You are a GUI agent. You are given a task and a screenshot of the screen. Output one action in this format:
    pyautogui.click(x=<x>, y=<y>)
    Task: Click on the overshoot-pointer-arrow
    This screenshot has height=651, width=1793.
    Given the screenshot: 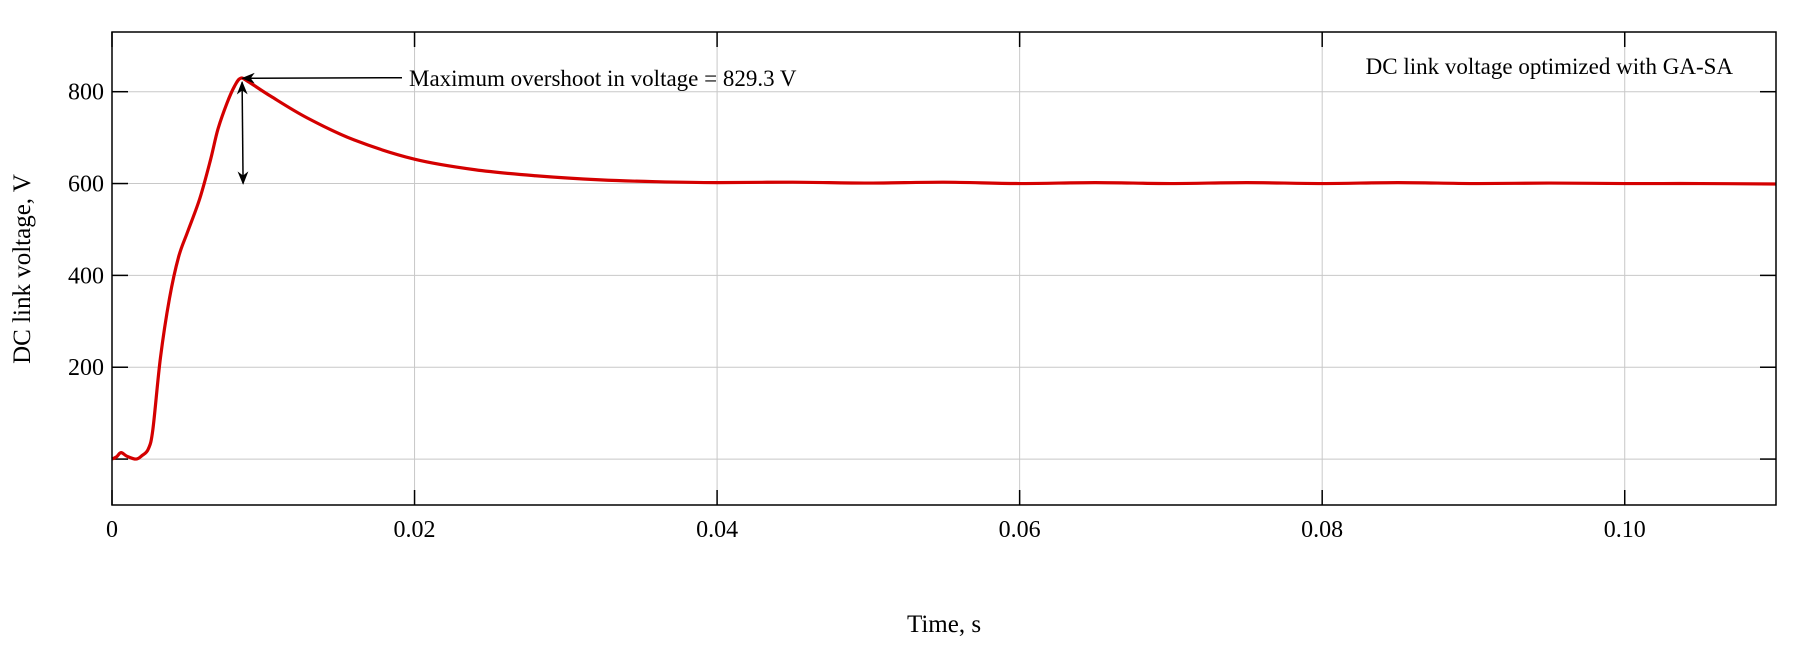 What is the action you would take?
    pyautogui.click(x=322, y=78)
    